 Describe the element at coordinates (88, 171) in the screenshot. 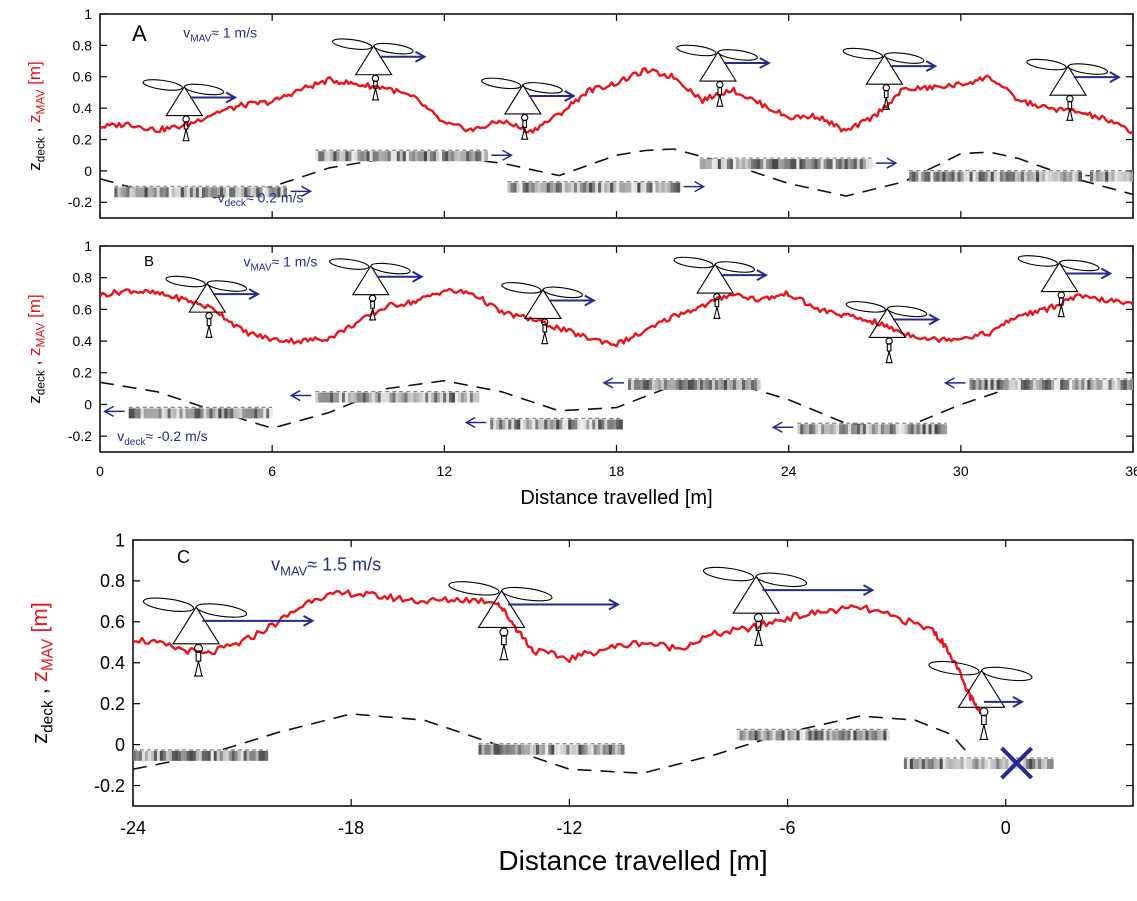

I see `y-tick-label: 0` at that location.